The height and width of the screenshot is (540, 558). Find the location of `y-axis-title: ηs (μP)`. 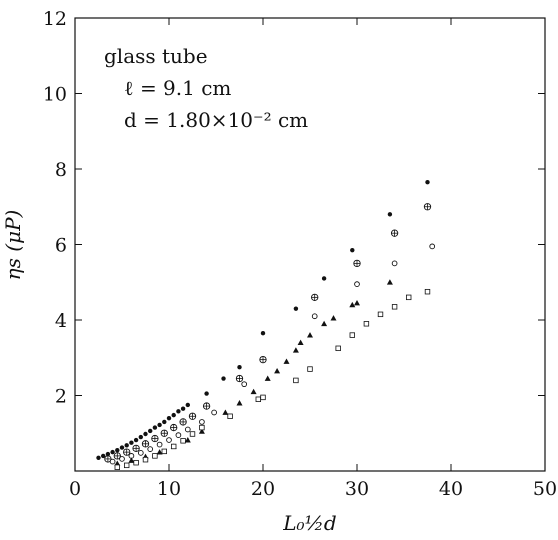

y-axis-title: ηs (μP) is located at coordinates (13, 245).